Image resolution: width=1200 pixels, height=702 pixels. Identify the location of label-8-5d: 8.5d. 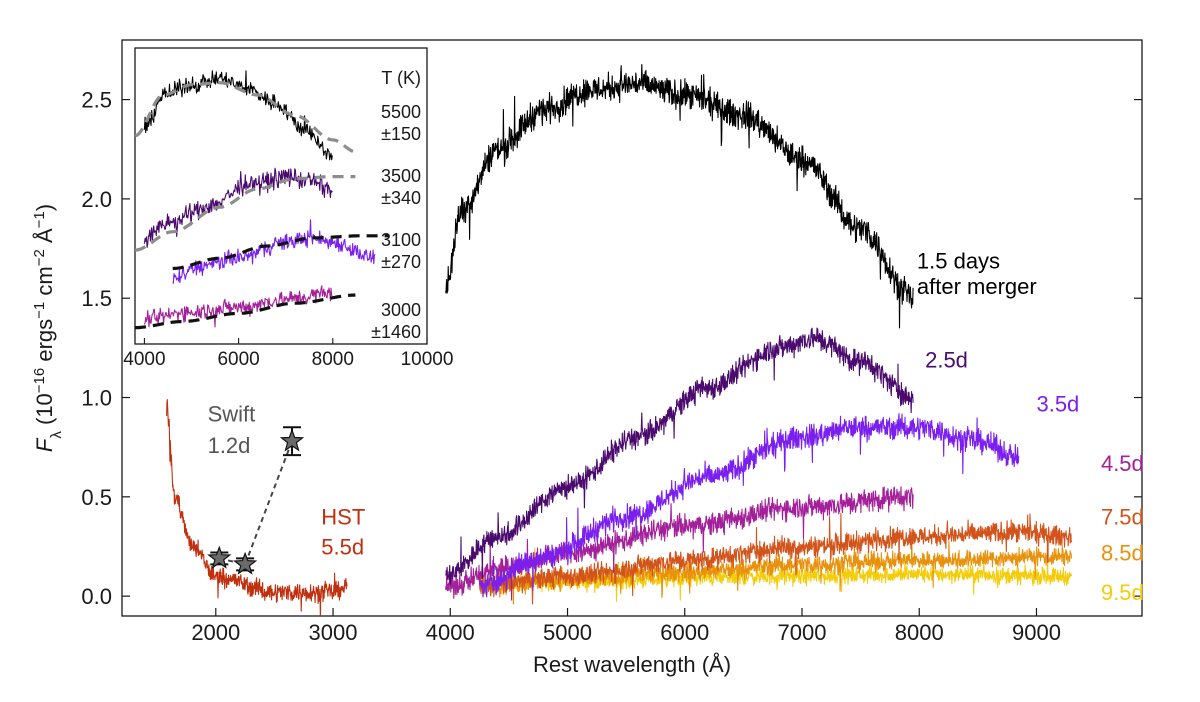
(1122, 552).